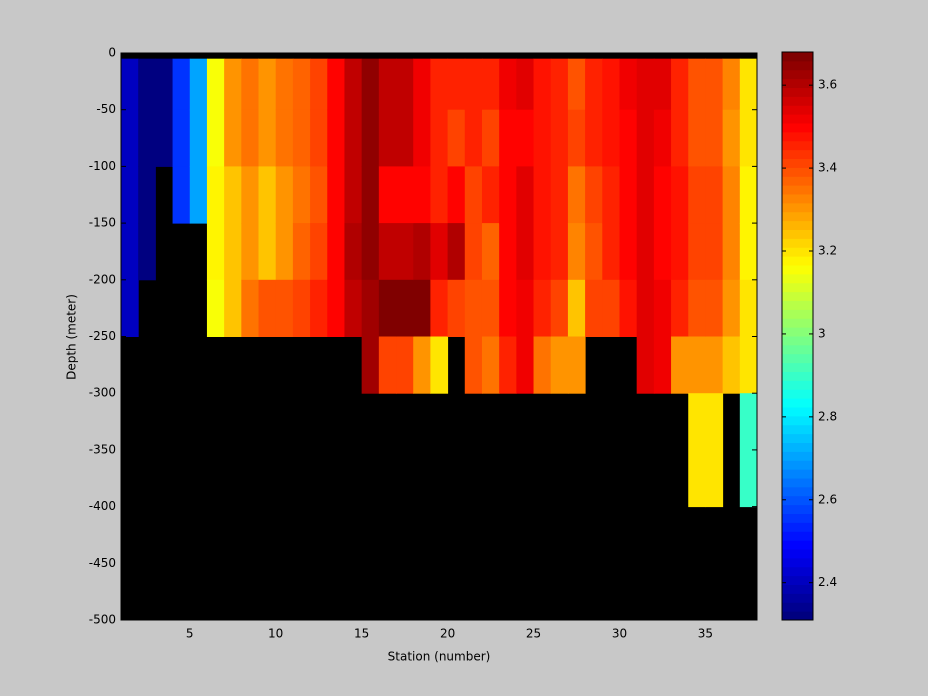  I want to click on x-tick-label: 15, so click(361, 634).